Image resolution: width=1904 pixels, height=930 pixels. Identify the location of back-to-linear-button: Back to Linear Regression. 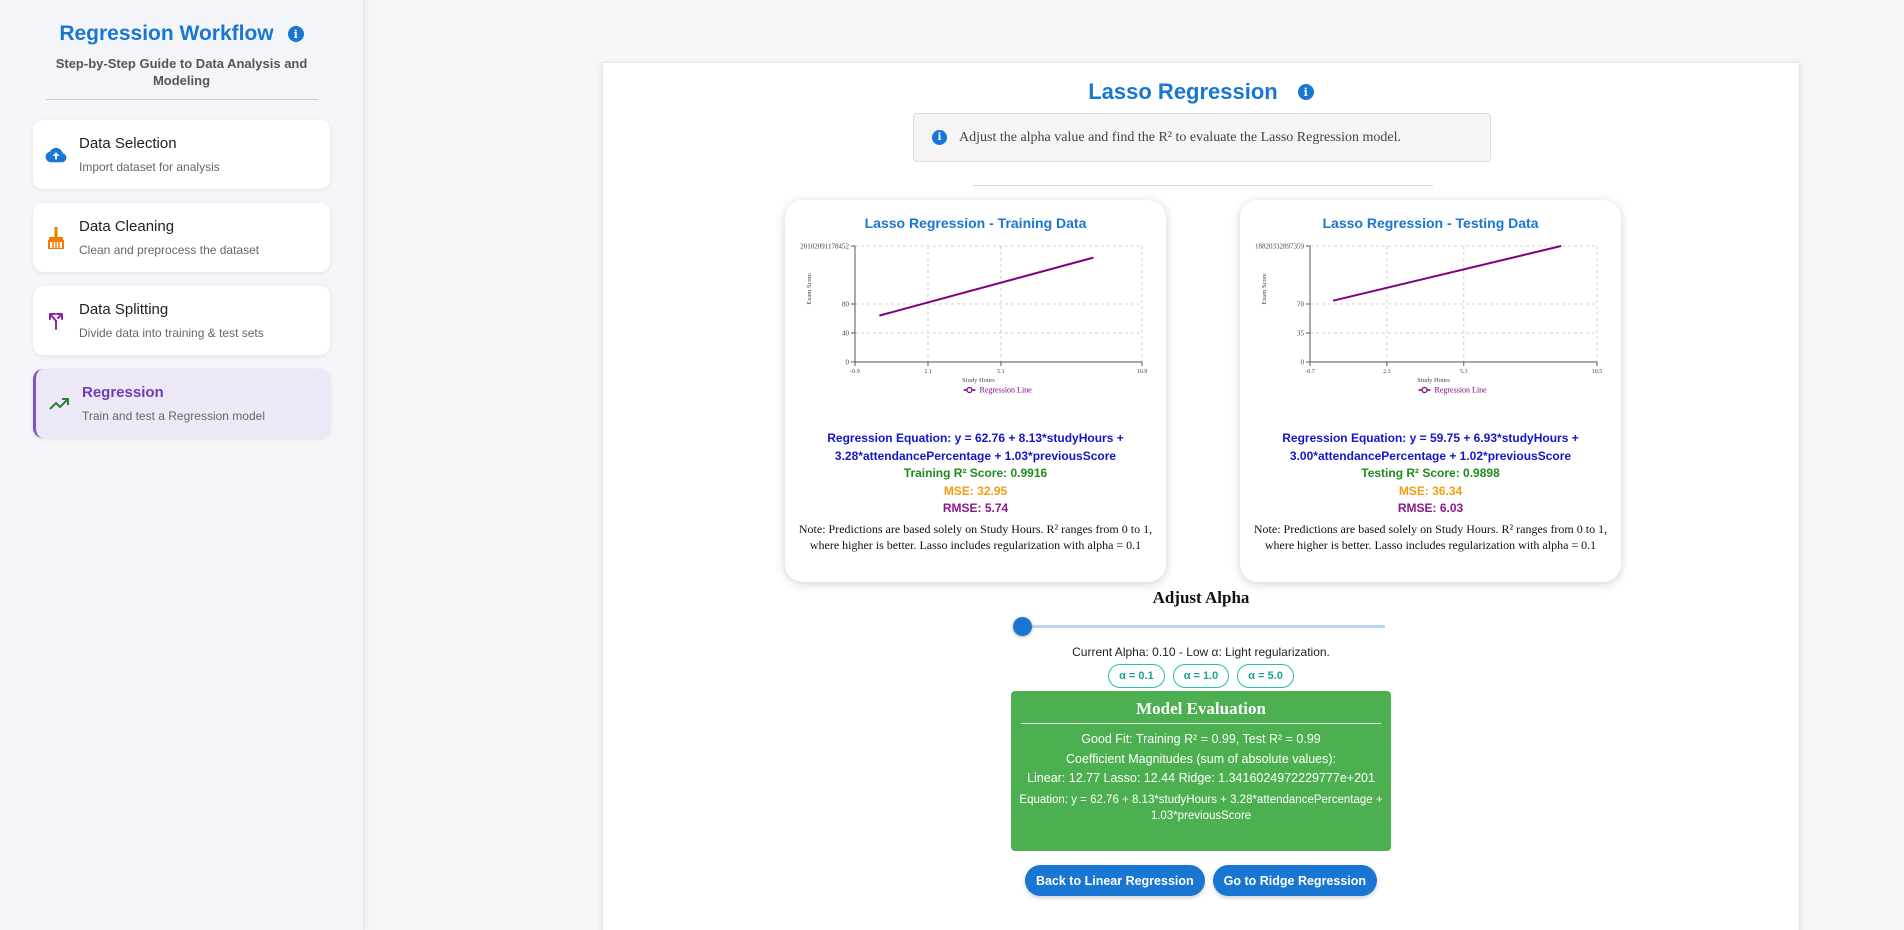
(1114, 880).